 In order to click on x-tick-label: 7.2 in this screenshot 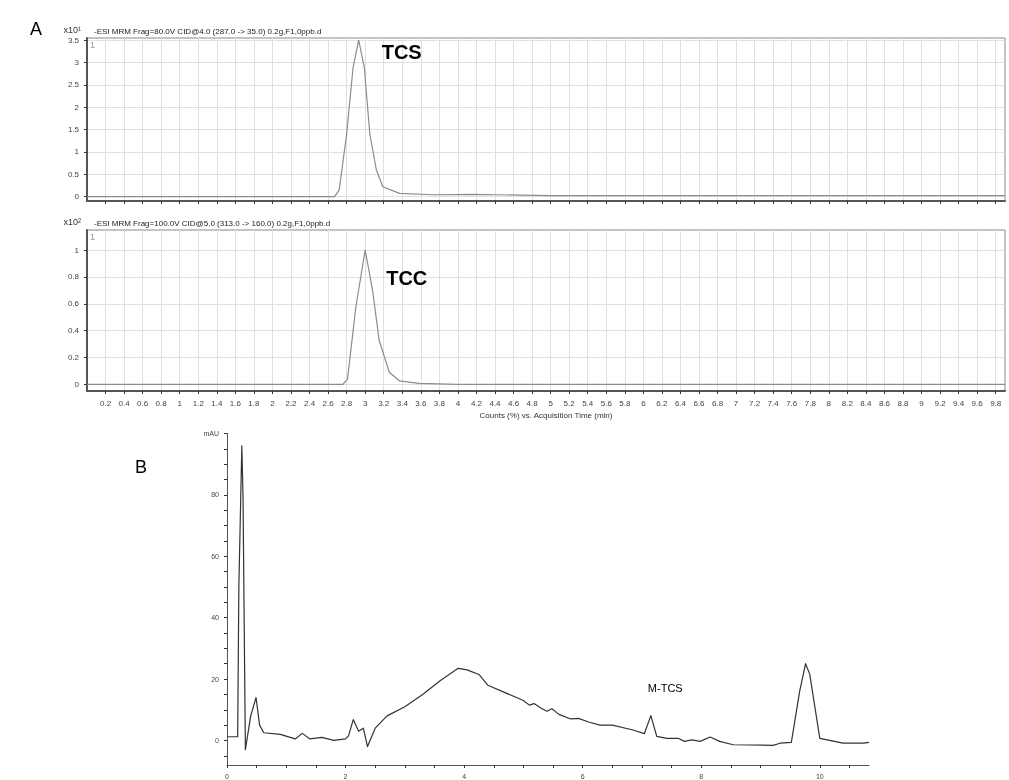, I will do `click(755, 403)`.